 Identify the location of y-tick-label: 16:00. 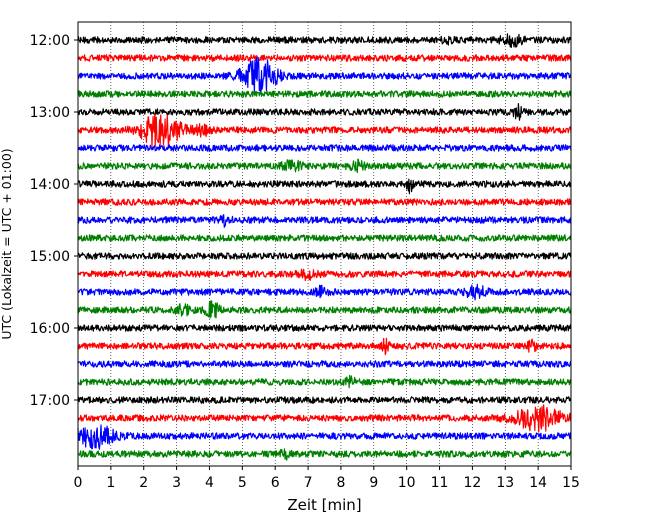
(50, 329).